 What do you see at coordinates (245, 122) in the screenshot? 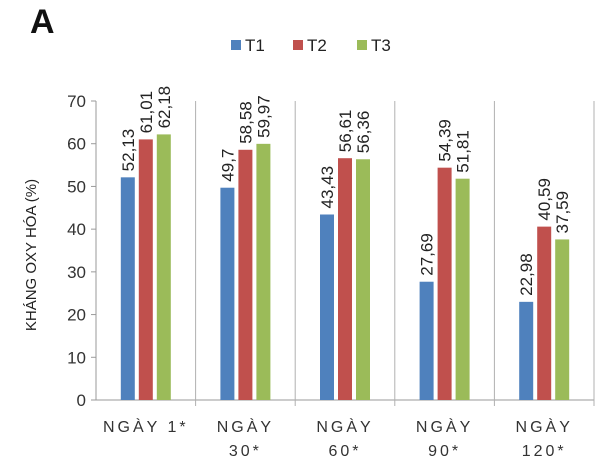
I see `data-label: 58,58` at bounding box center [245, 122].